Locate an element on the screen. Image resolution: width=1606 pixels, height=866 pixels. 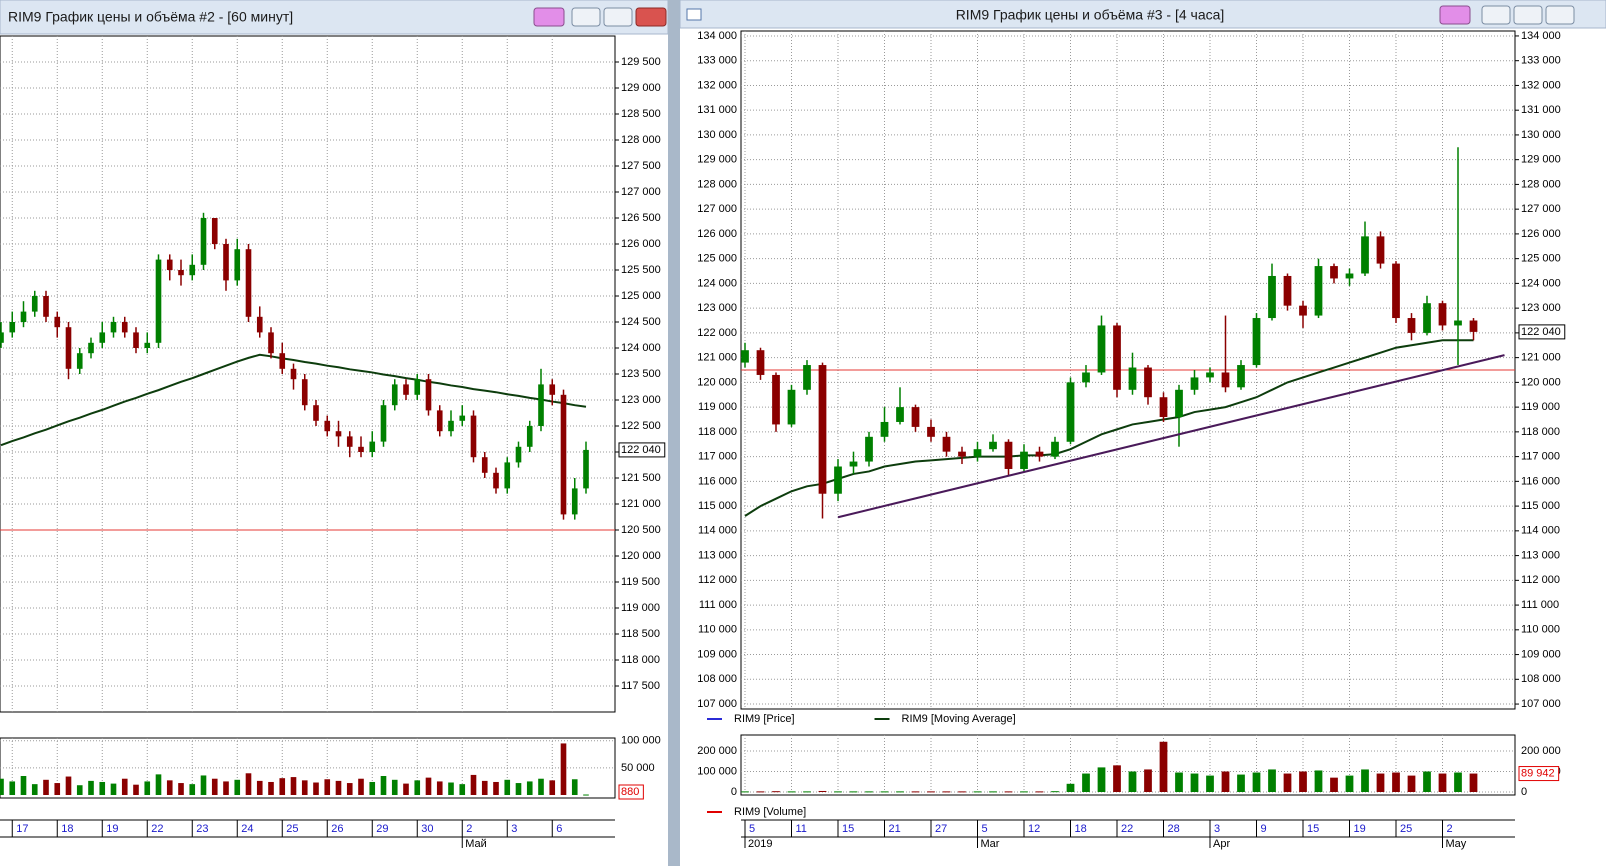
y-tick-label: 127 000 is located at coordinates (641, 192).